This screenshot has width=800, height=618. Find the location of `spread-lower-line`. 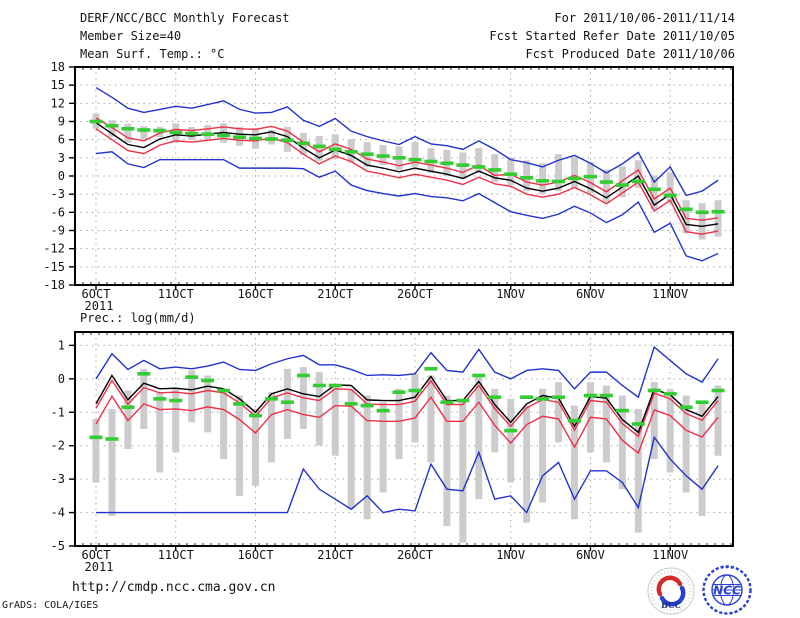

spread-lower-line is located at coordinates (407, 424).